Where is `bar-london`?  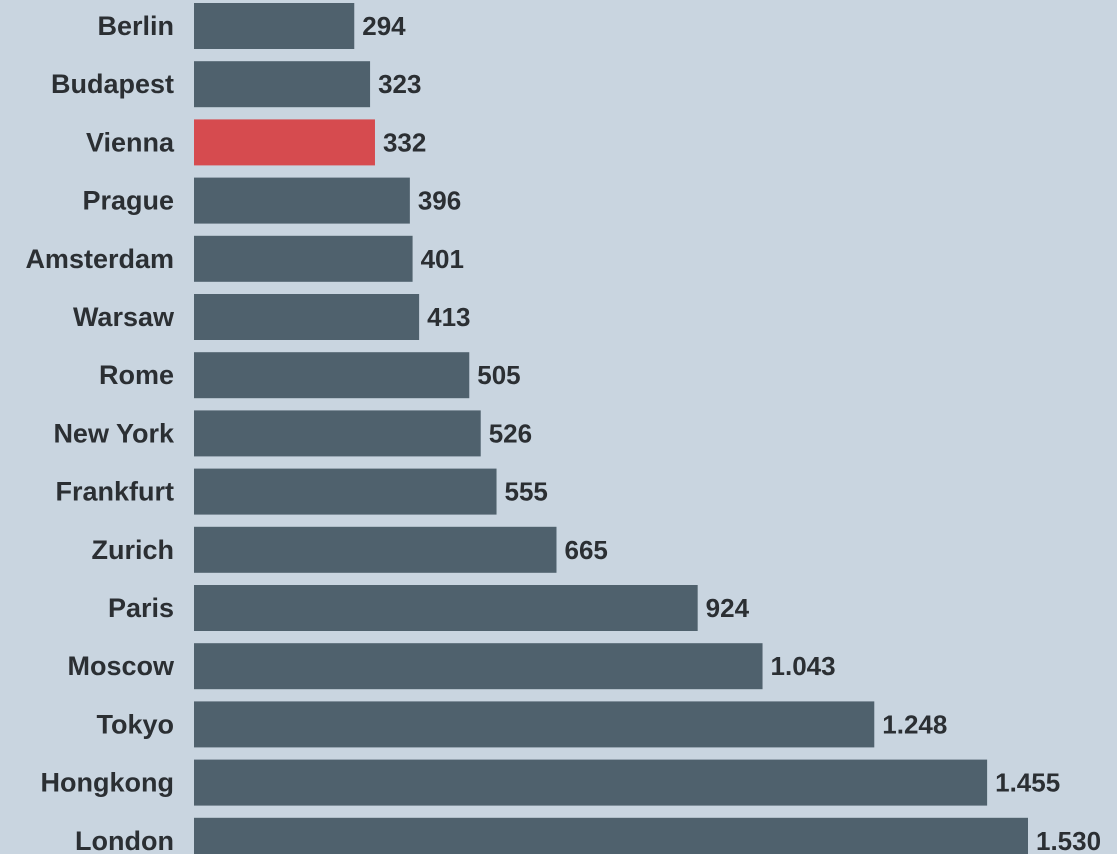
bar-london is located at coordinates (611, 835).